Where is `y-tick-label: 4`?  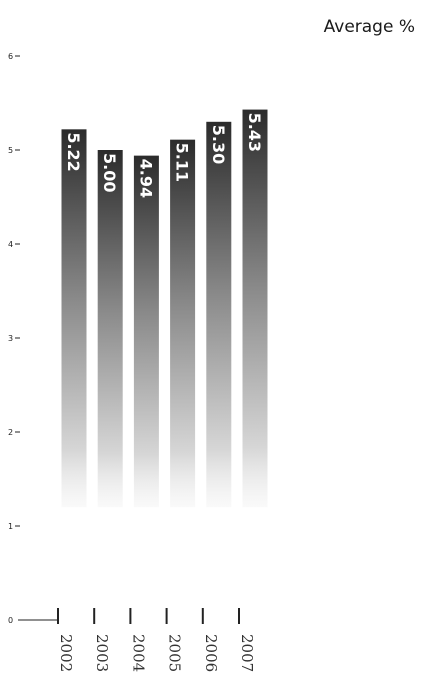
y-tick-label: 4 is located at coordinates (10, 244).